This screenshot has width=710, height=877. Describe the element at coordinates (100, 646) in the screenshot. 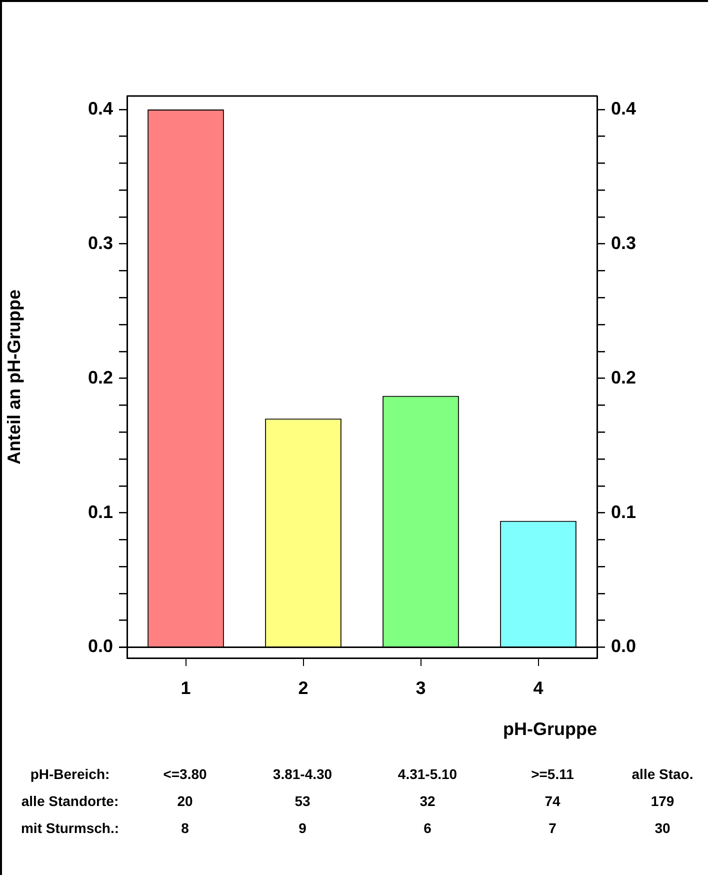

I see `y-tick-label: 0.0` at that location.